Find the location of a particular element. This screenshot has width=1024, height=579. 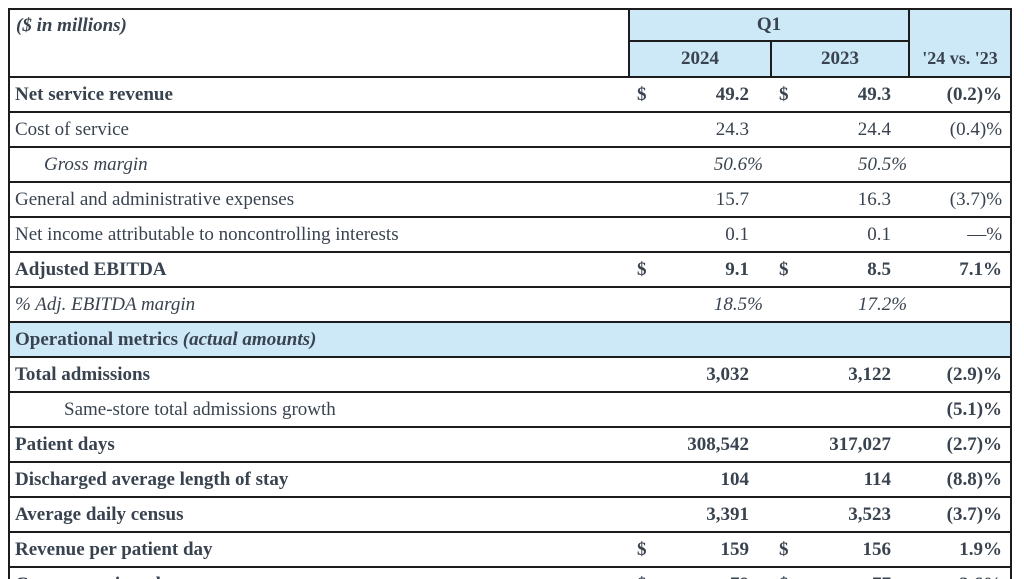

header-row-years: 2024 2023 is located at coordinates (510, 59).